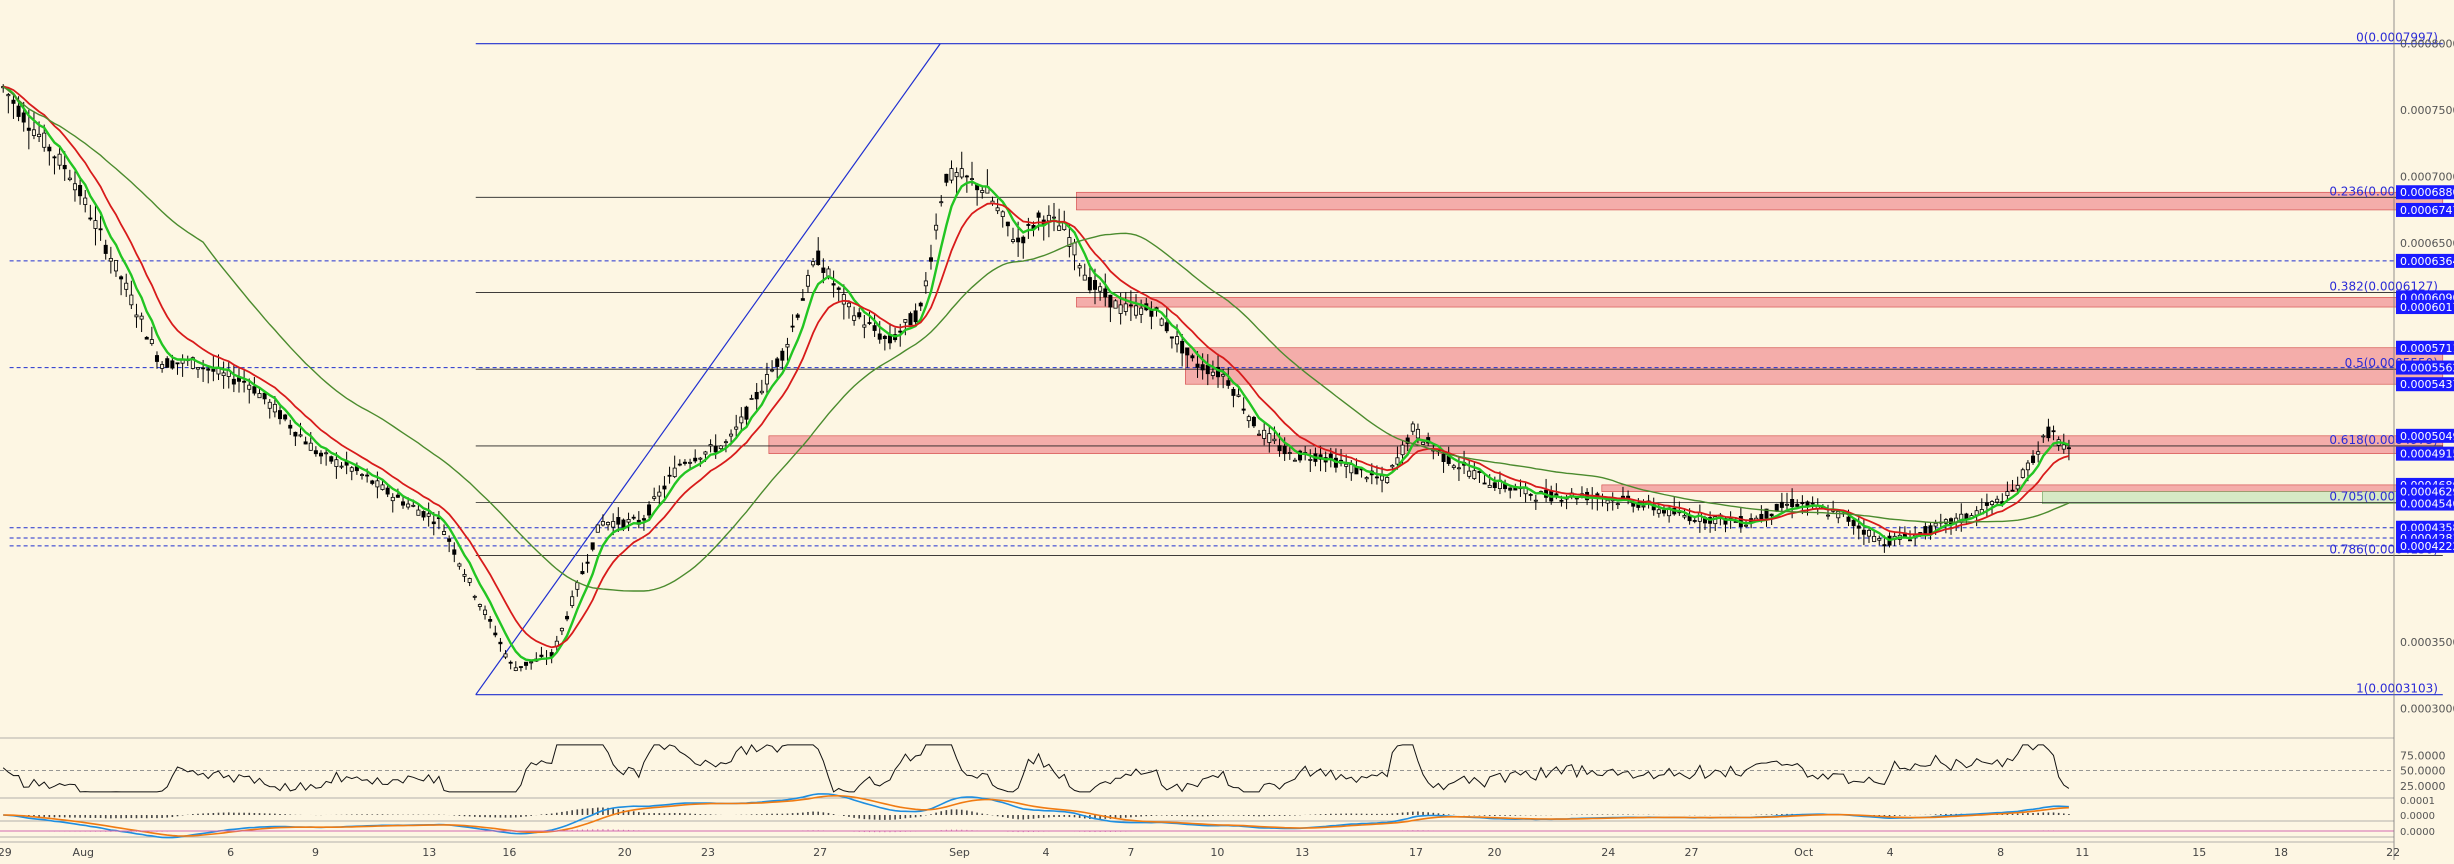  What do you see at coordinates (2427, 642) in the screenshot?
I see `y-tick-label: 0.0003500` at bounding box center [2427, 642].